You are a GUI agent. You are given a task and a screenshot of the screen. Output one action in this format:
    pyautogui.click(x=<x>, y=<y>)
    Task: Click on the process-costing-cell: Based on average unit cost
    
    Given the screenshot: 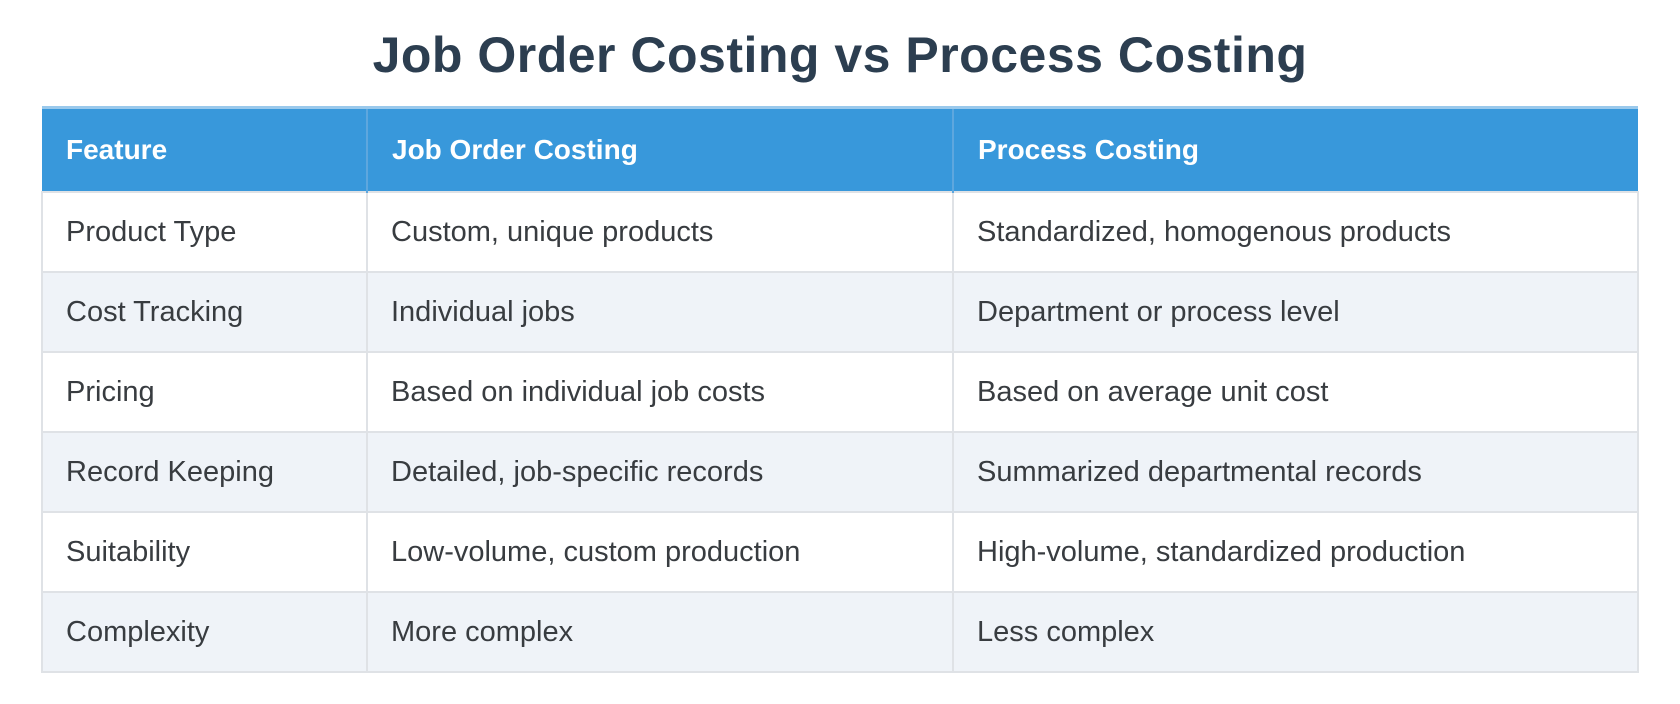 What is the action you would take?
    pyautogui.click(x=1295, y=392)
    